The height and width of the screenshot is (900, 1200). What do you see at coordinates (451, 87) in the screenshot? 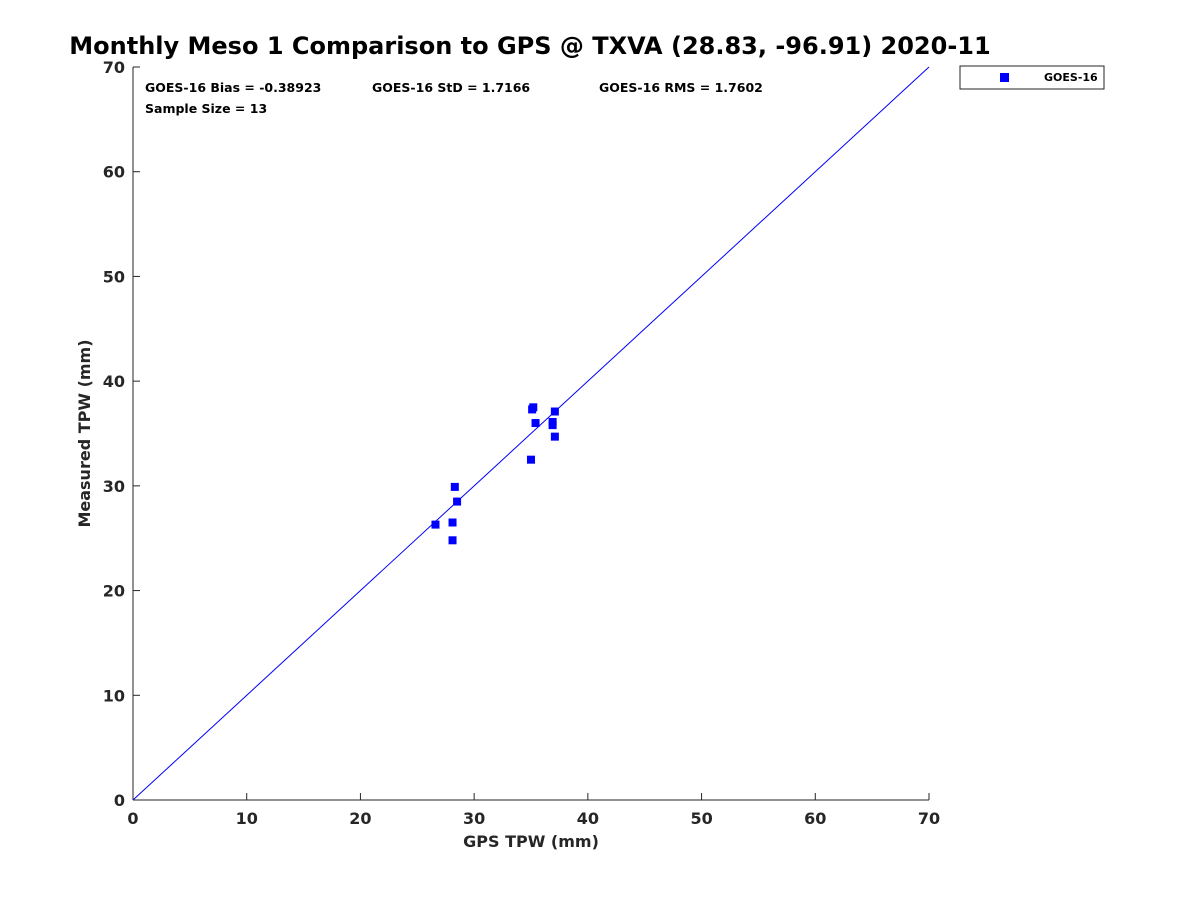
I see `std-annotation: GOES-16 StD = 1.7166` at bounding box center [451, 87].